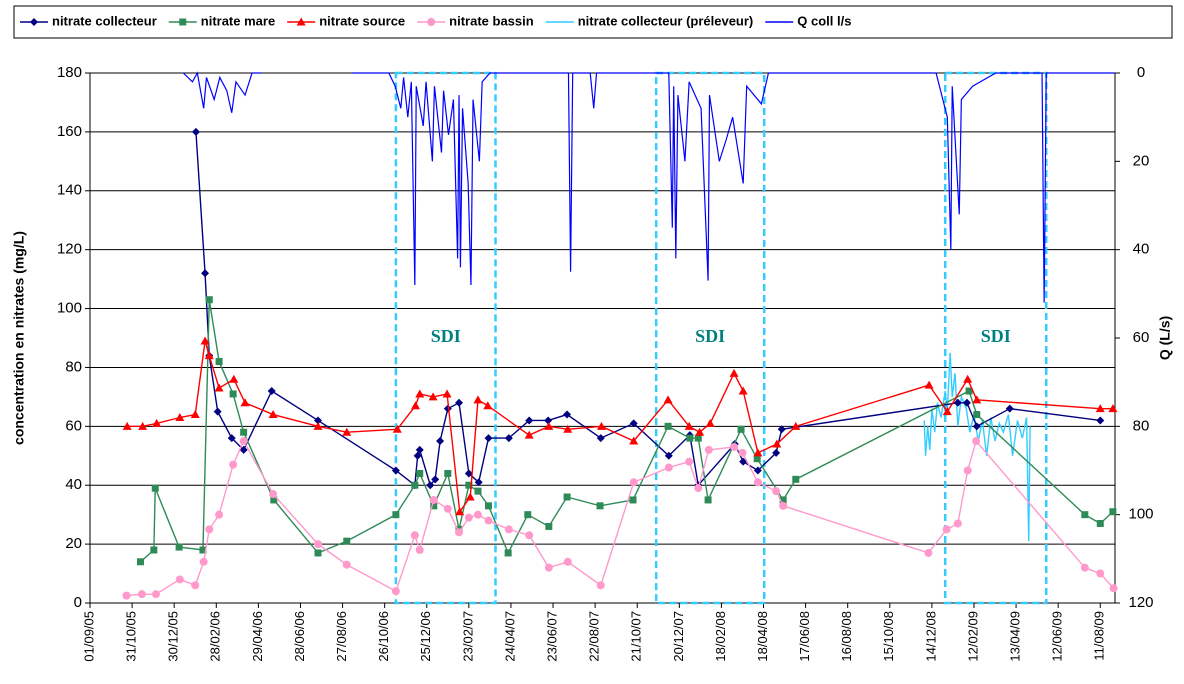 The image size is (1184, 684). What do you see at coordinates (173, 636) in the screenshot?
I see `x-tick-label: 30/12/05` at bounding box center [173, 636].